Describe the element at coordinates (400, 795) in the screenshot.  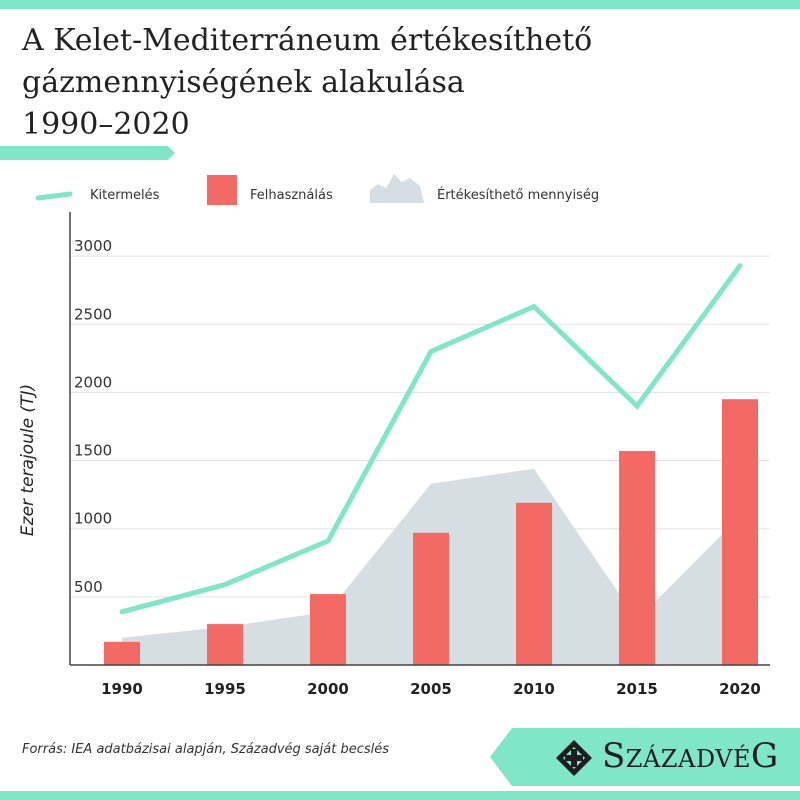
I see `bottom-accent-bar` at that location.